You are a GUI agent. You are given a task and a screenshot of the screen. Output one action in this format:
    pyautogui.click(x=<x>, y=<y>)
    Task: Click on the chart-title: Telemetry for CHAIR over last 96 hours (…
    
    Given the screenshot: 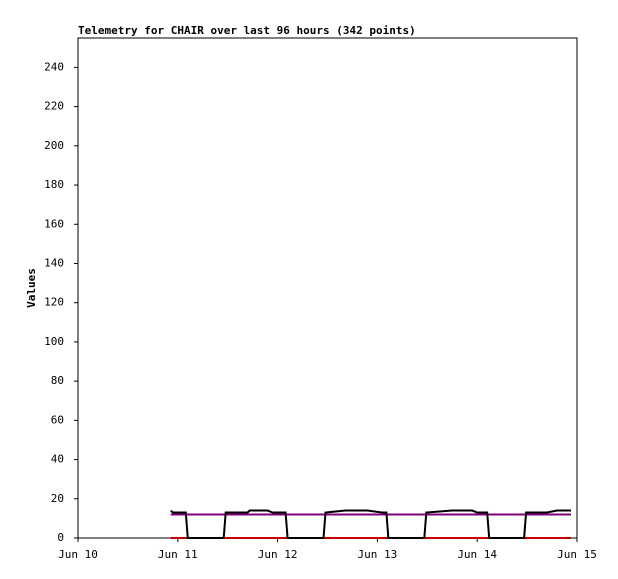 What is the action you would take?
    pyautogui.click(x=247, y=30)
    